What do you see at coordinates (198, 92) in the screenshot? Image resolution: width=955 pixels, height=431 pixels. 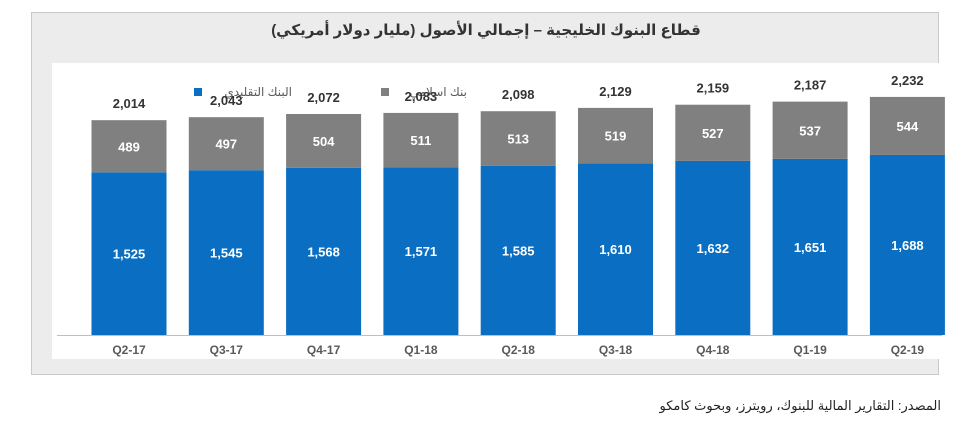 I see `legend-swatch-conventional` at bounding box center [198, 92].